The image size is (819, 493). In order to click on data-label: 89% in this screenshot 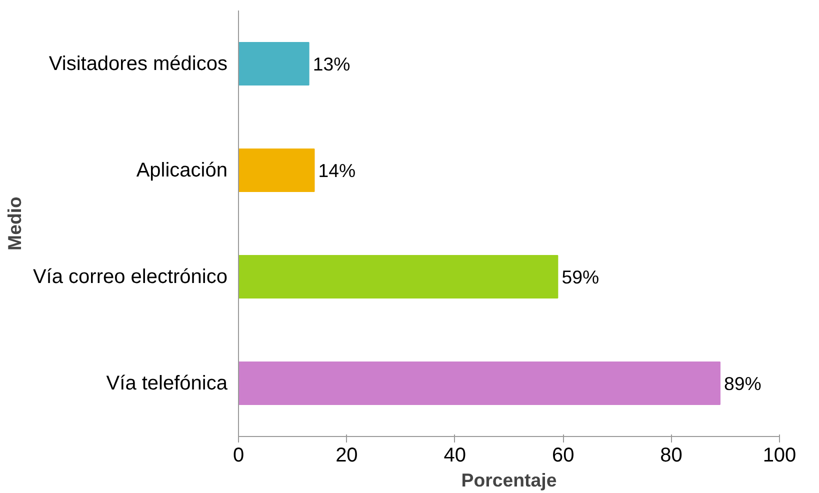, I will do `click(743, 383)`.